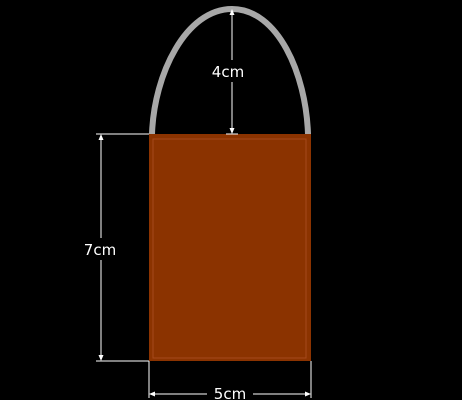  I want to click on body-width-label: 5cm, so click(230, 392).